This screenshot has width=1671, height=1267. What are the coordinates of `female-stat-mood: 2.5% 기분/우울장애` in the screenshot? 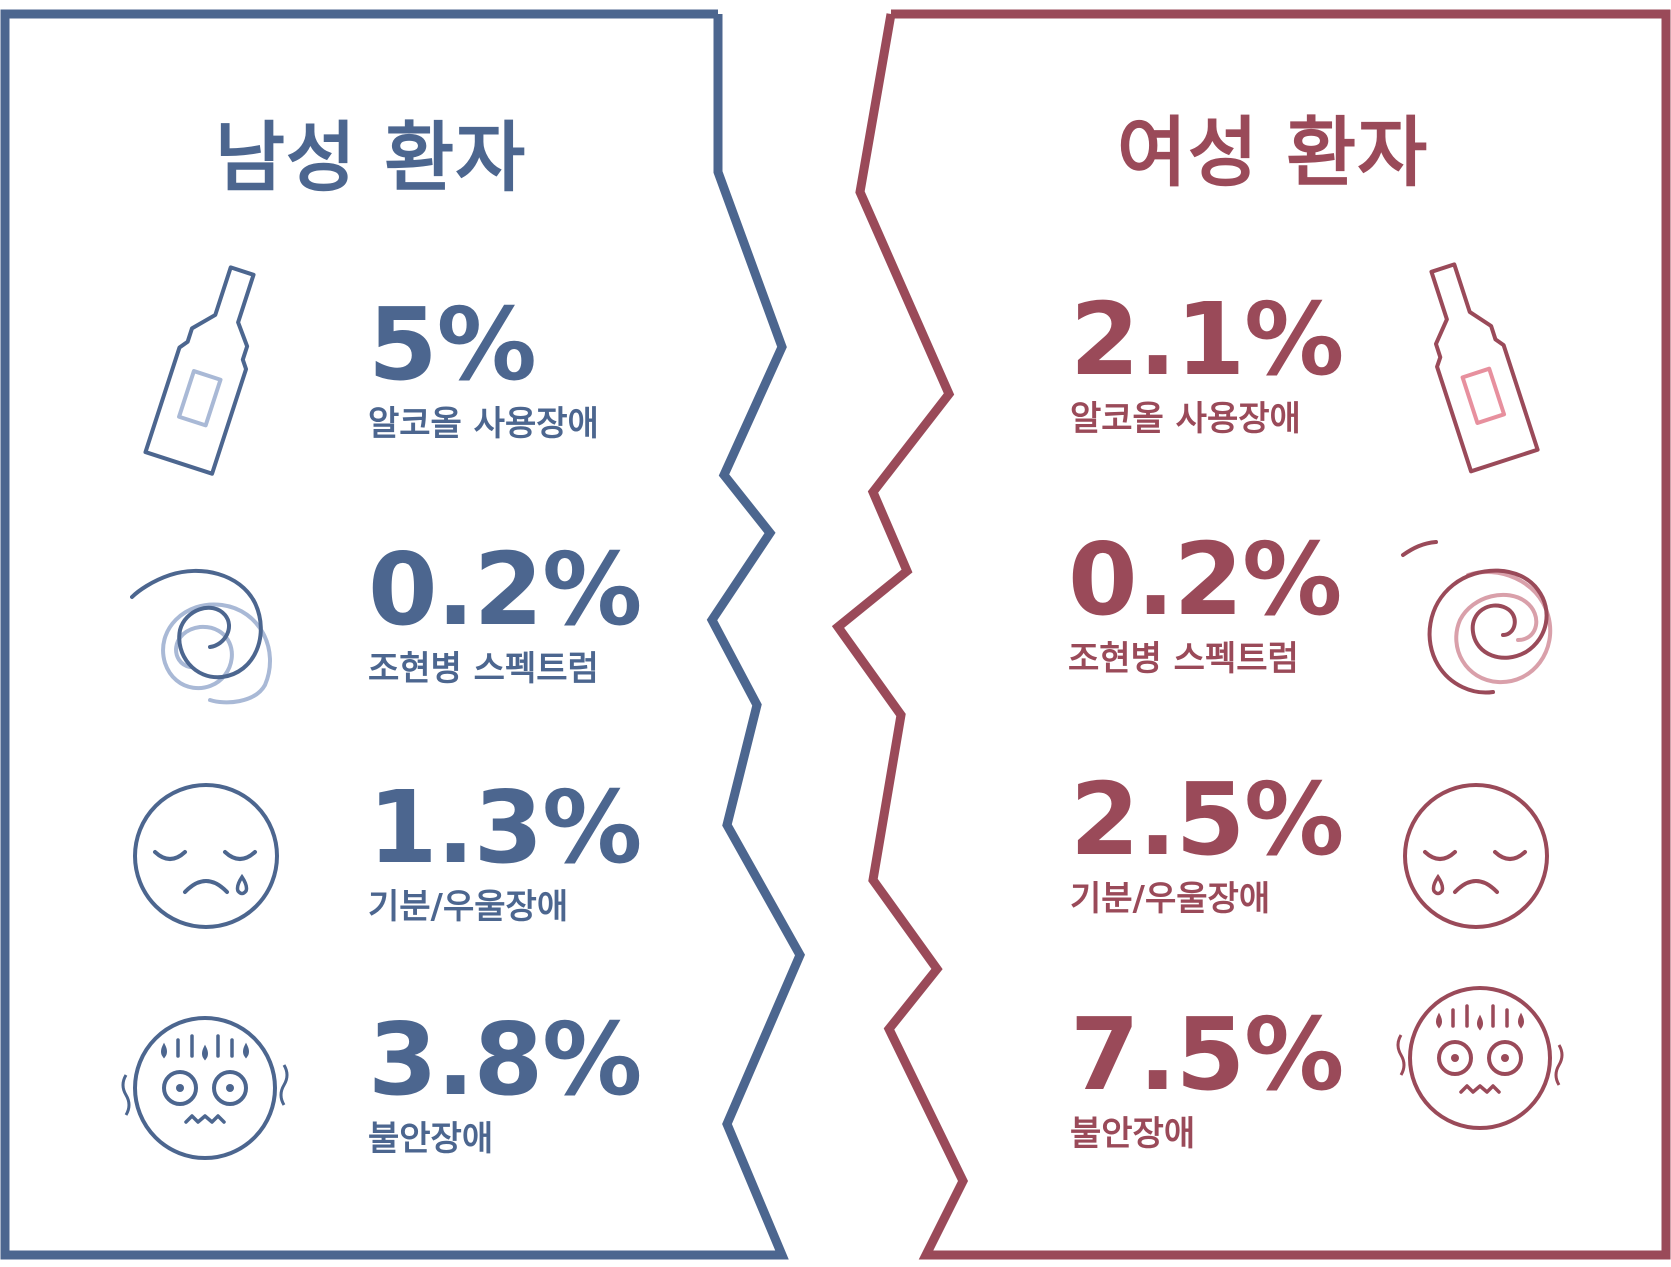 It's located at (1207, 840).